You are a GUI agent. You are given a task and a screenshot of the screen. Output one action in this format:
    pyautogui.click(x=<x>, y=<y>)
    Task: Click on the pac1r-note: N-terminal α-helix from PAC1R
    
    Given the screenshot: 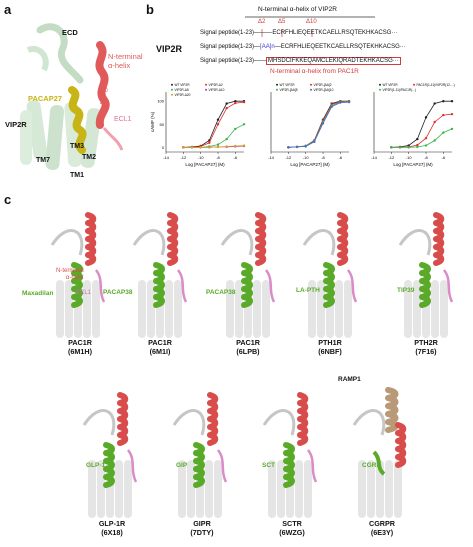 What is the action you would take?
    pyautogui.click(x=314, y=71)
    